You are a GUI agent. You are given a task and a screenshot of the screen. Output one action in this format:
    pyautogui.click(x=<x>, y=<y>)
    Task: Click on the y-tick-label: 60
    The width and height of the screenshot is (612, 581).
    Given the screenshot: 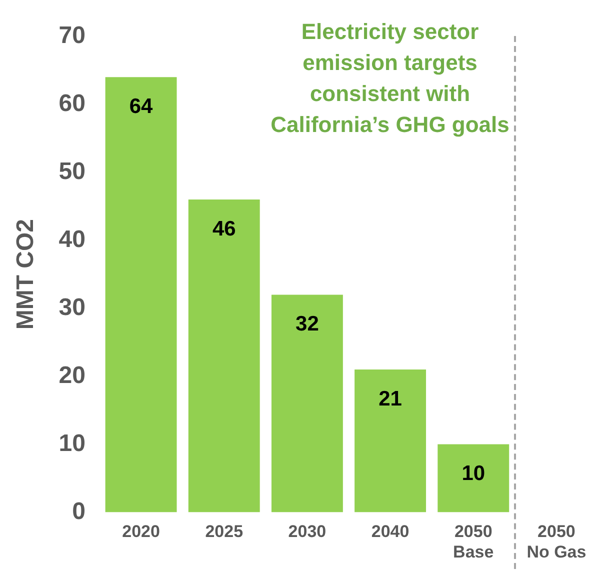 What is the action you would take?
    pyautogui.click(x=72, y=103)
    